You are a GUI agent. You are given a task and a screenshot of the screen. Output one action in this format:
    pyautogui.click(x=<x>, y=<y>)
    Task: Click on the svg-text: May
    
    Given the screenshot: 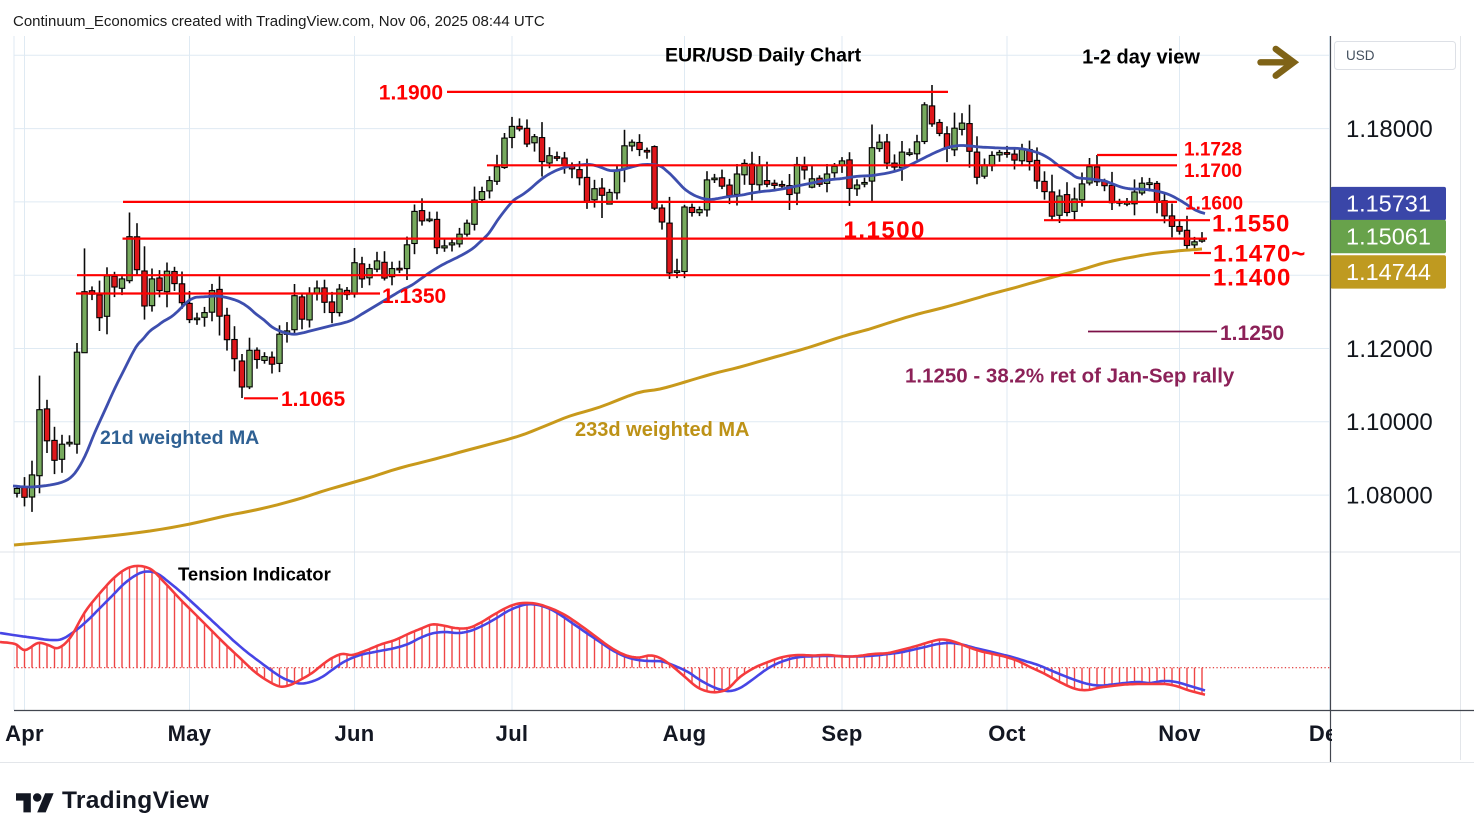 What is the action you would take?
    pyautogui.click(x=190, y=733)
    